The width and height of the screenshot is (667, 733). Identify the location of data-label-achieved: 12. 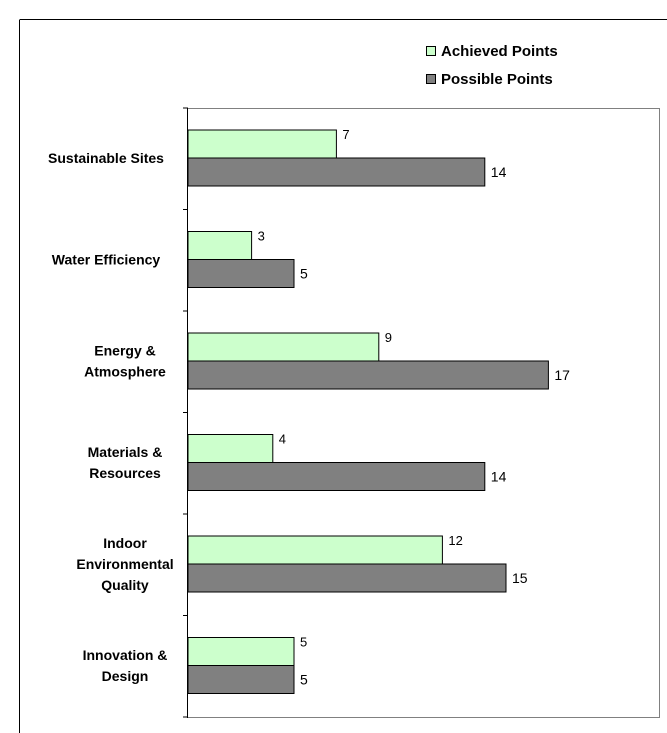
(455, 540).